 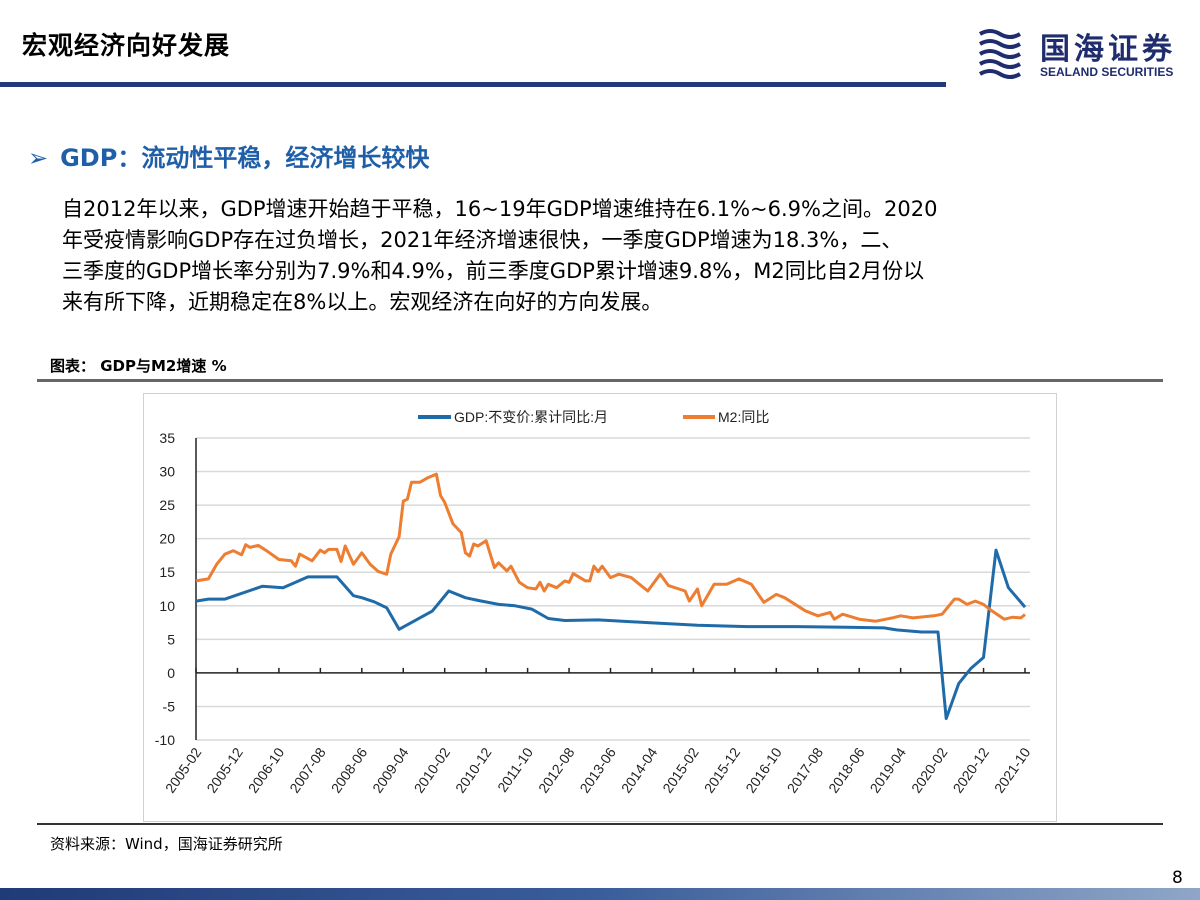 I want to click on section-heading-text: GDP：流动性平稳，经济增长较快, so click(x=245, y=158).